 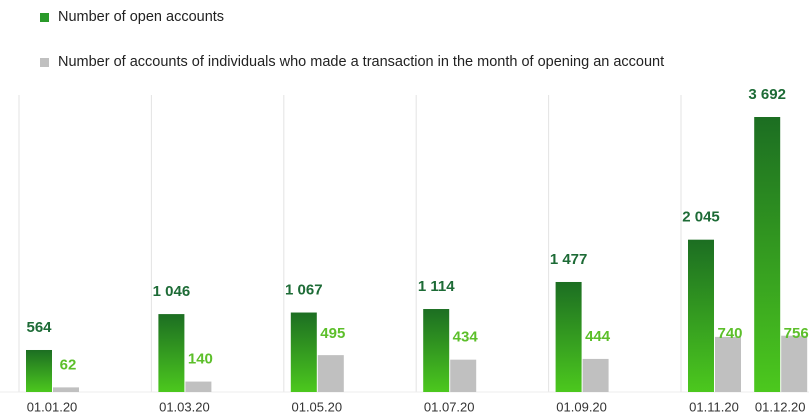 I want to click on value-label: 62, so click(x=68, y=364).